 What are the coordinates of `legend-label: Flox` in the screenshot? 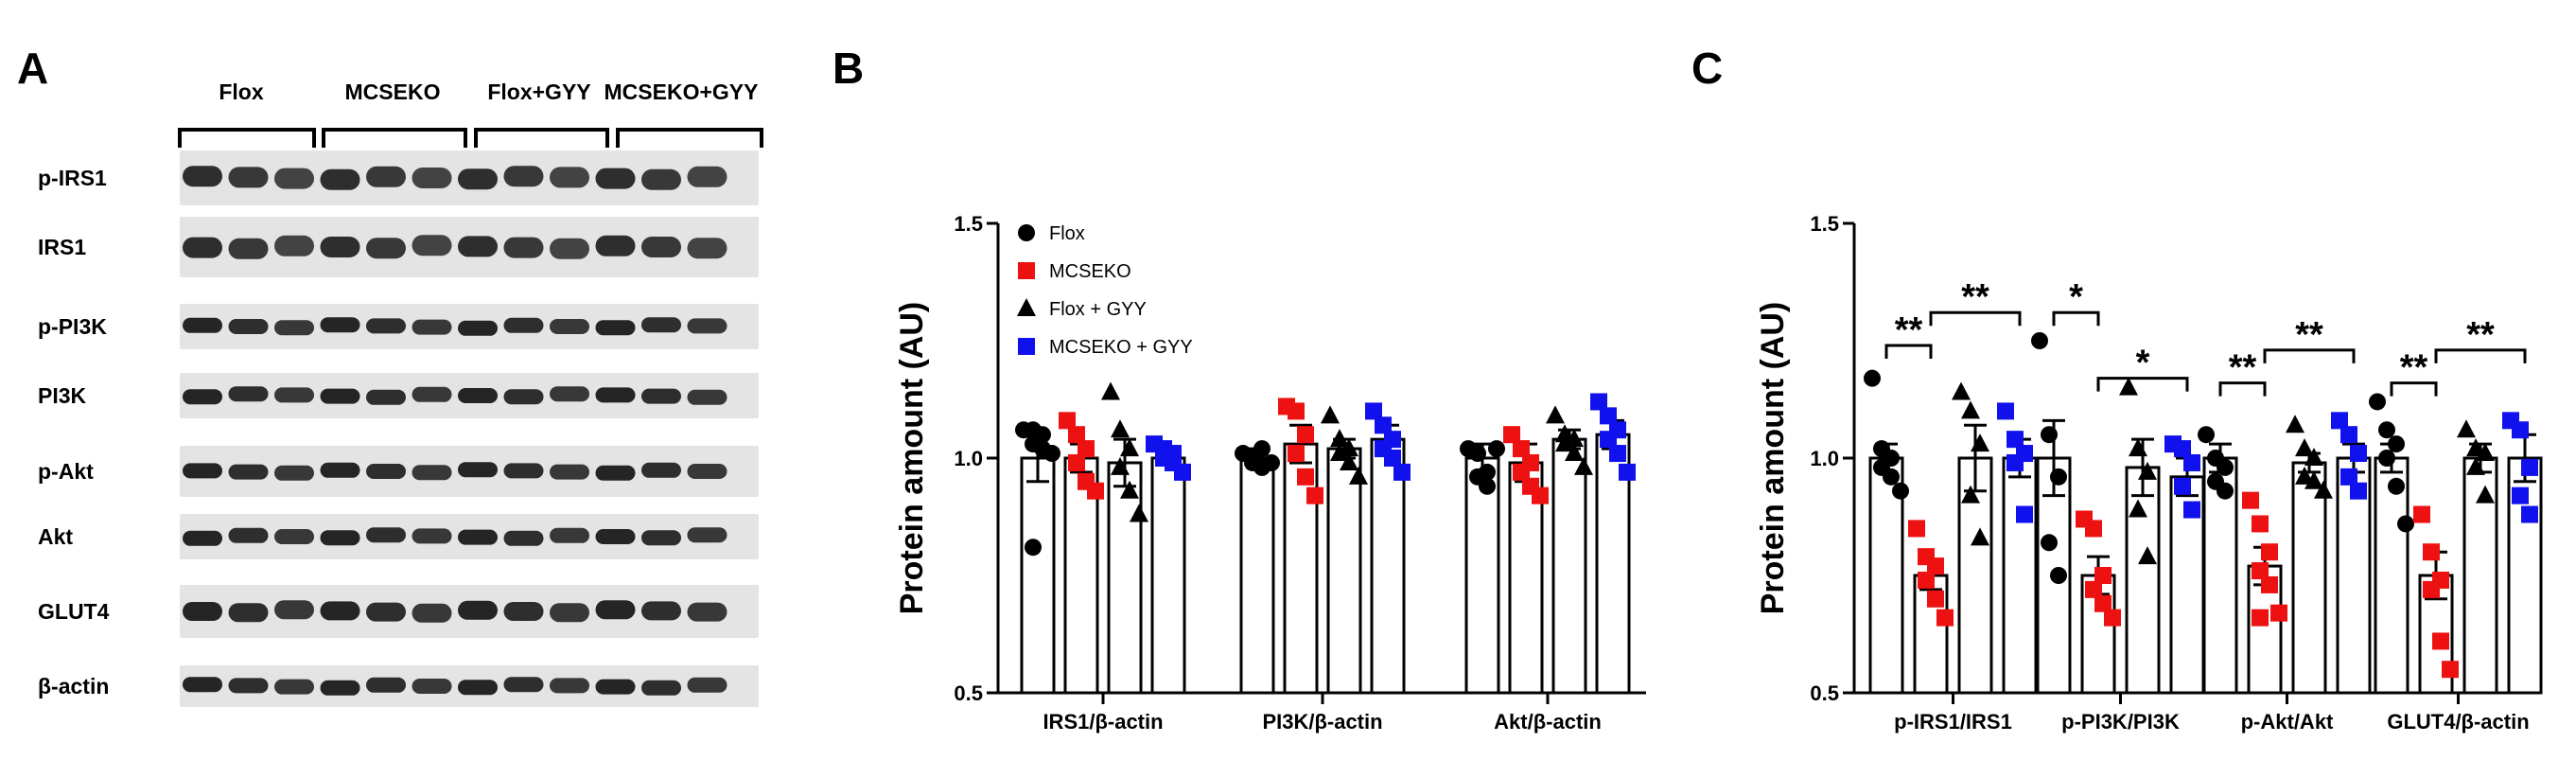 It's located at (1067, 233).